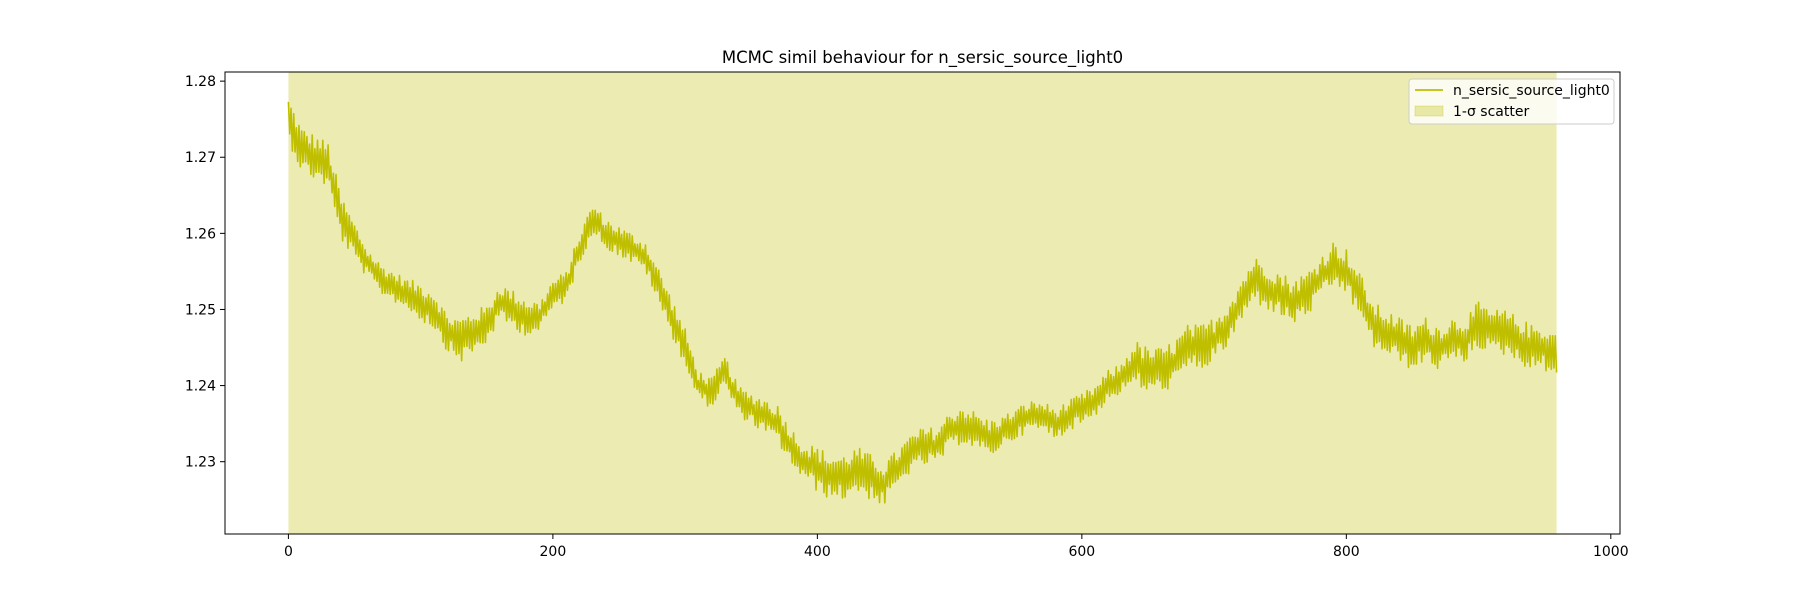 This screenshot has height=600, width=1800. I want to click on x-tick-label: 400, so click(817, 552).